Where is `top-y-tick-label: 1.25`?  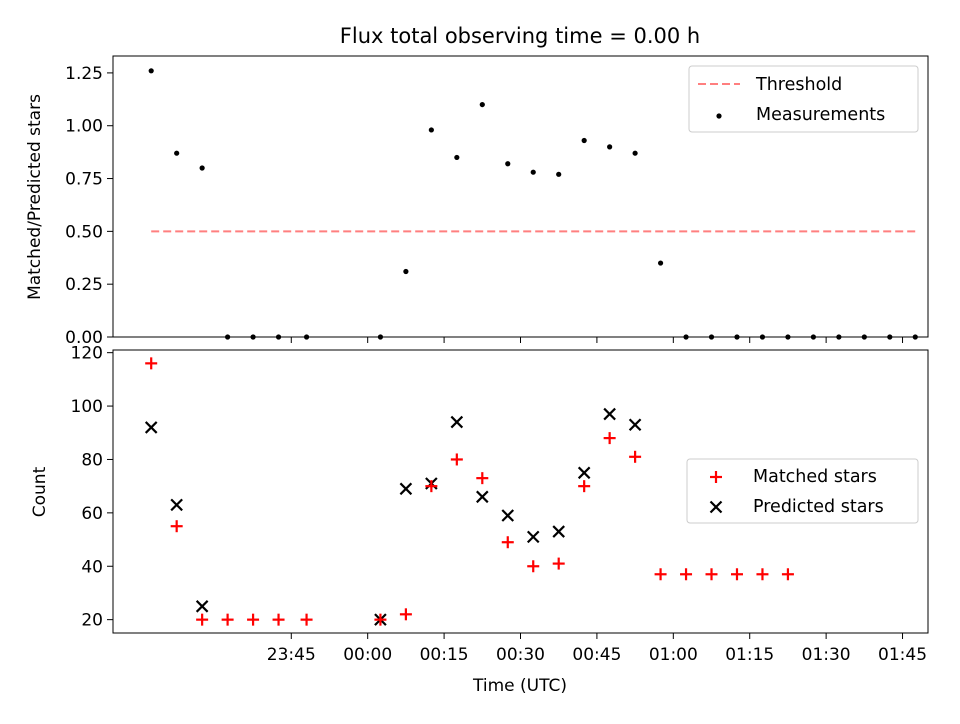
top-y-tick-label: 1.25 is located at coordinates (84, 74).